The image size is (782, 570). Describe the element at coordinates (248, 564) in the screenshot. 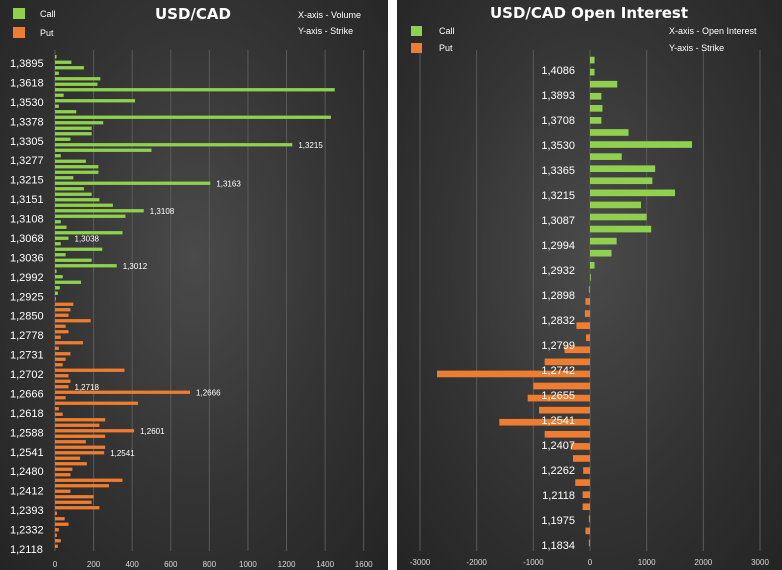

I see `x-tick-label: 1000` at that location.